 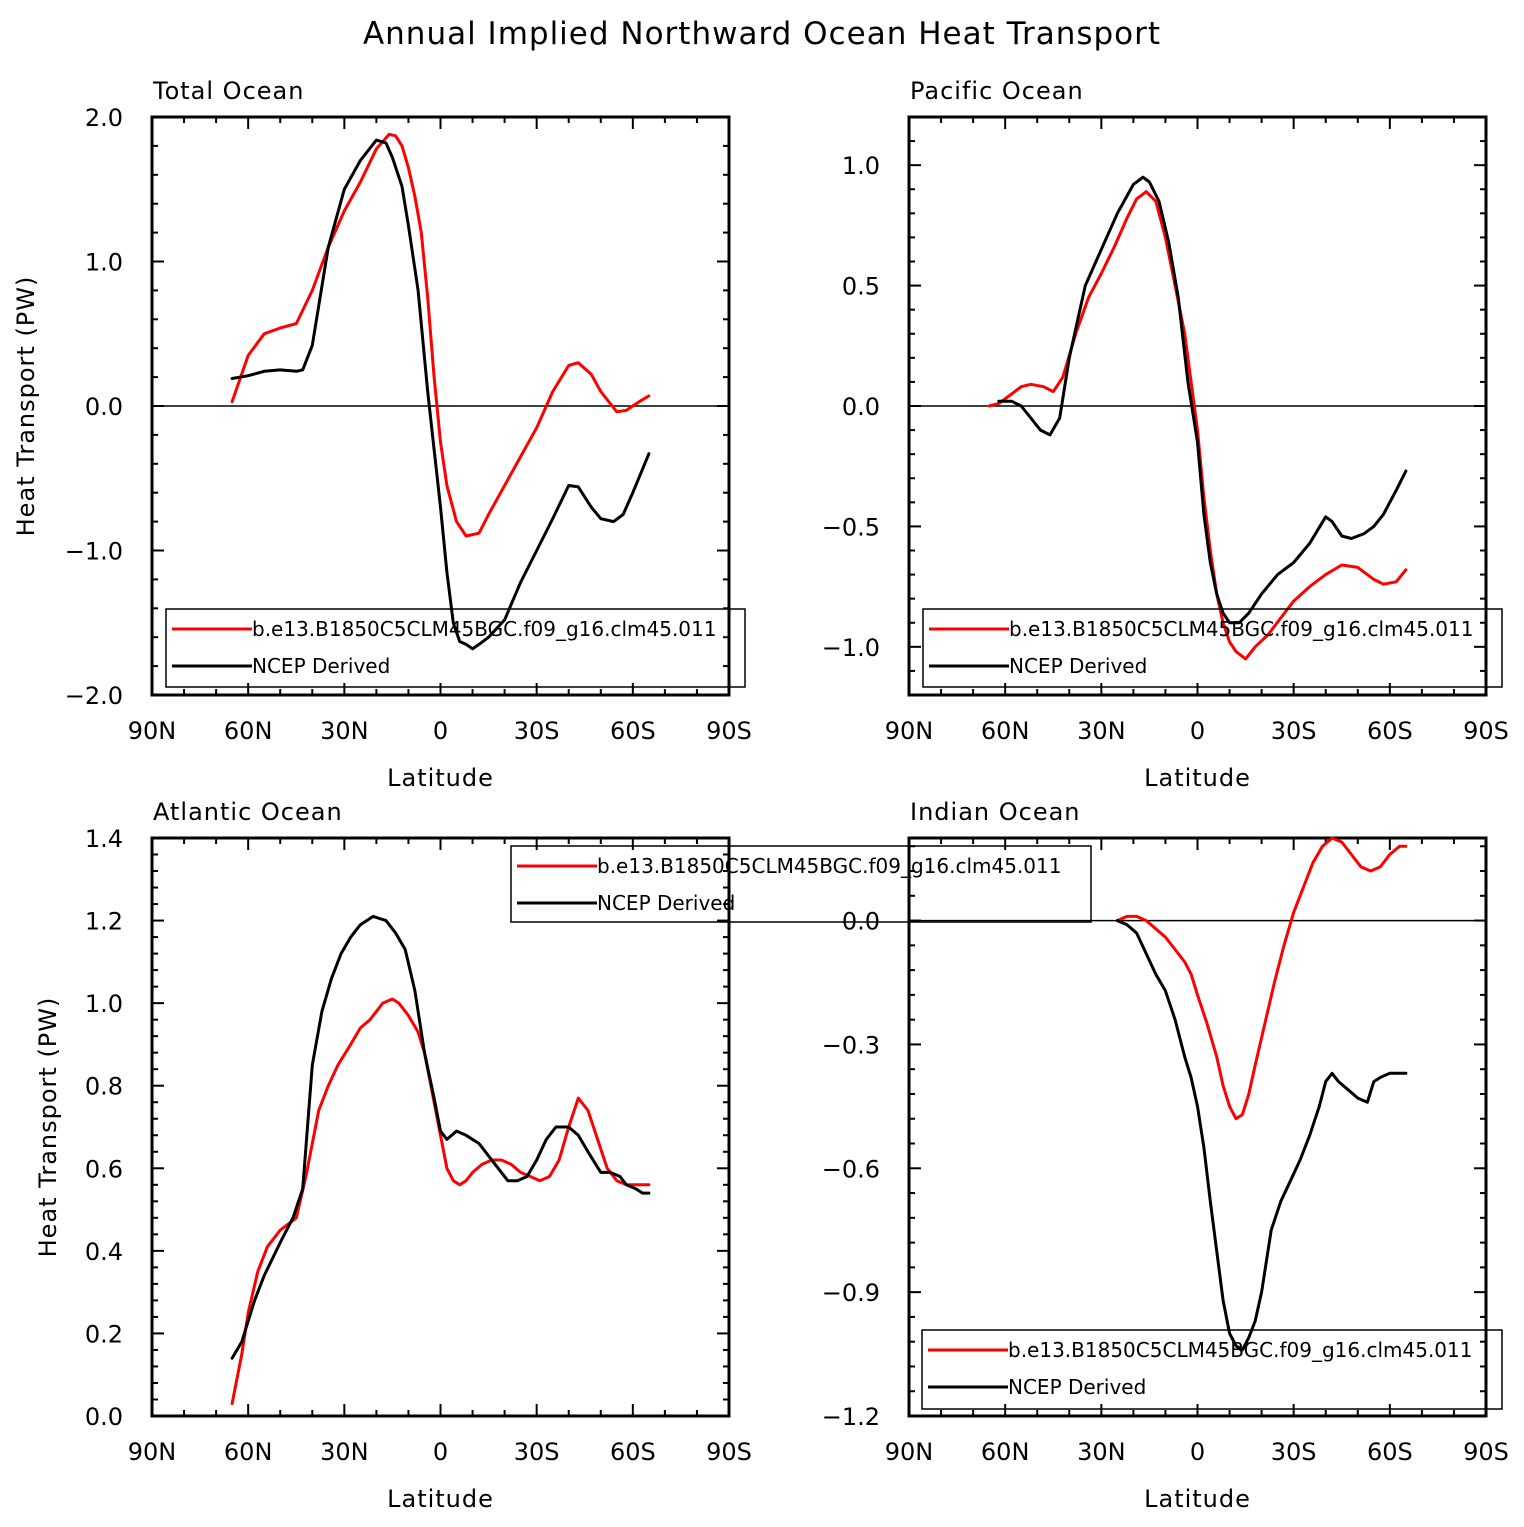 I want to click on y-tick-label: −0.6, so click(x=851, y=1169).